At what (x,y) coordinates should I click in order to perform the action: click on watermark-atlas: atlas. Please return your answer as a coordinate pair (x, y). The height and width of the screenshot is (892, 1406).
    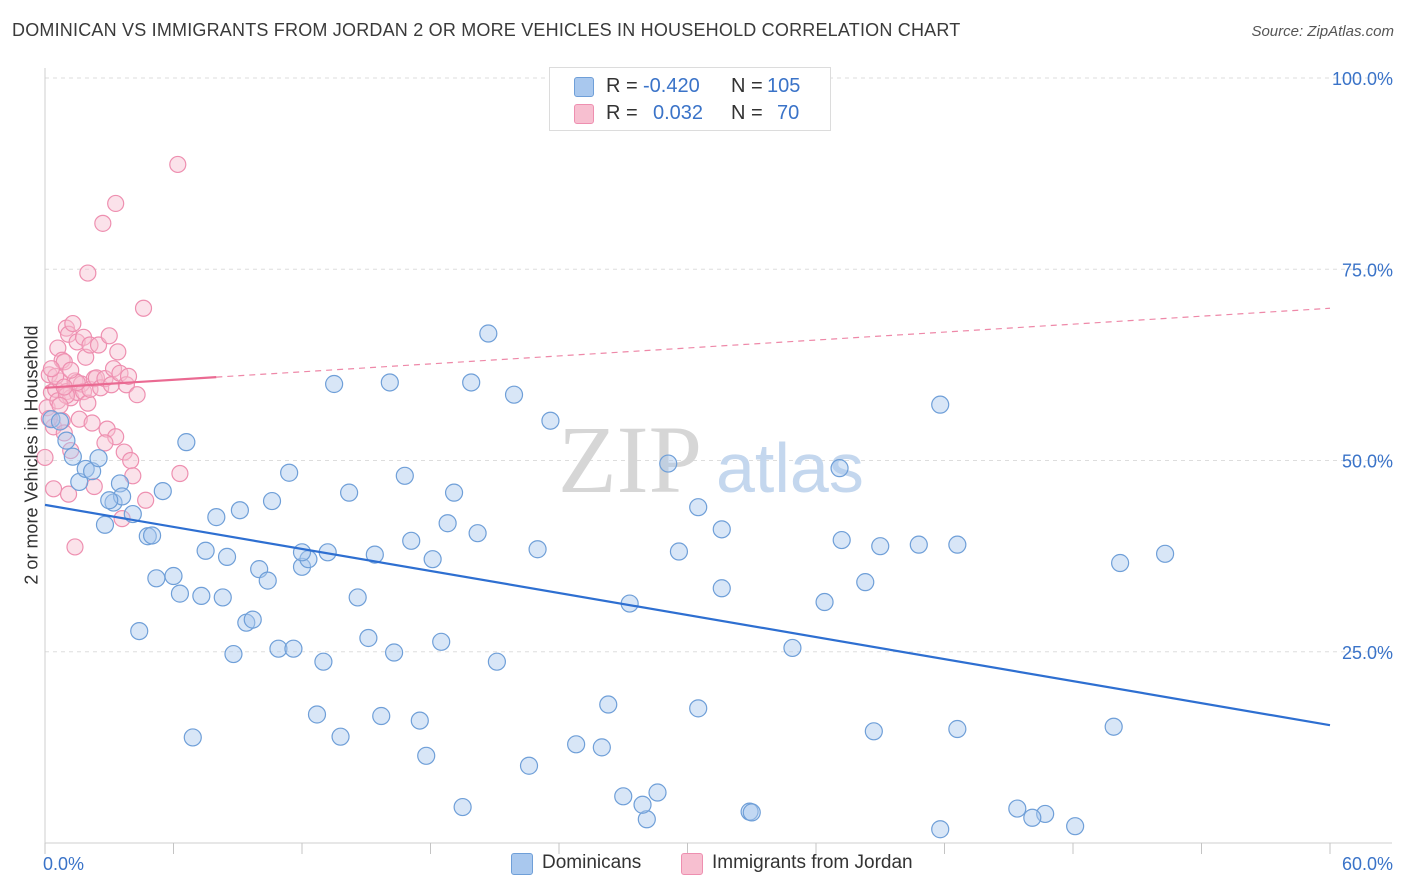
    Looking at the image, I should click on (790, 468).